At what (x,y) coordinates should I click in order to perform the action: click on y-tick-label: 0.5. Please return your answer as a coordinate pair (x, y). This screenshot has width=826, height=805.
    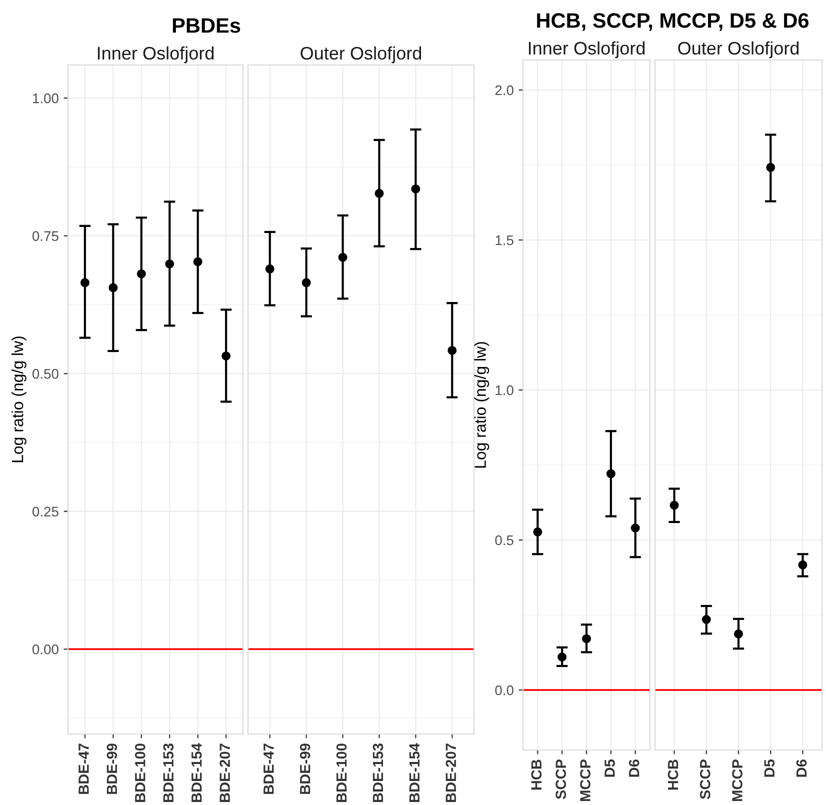
    Looking at the image, I should click on (504, 540).